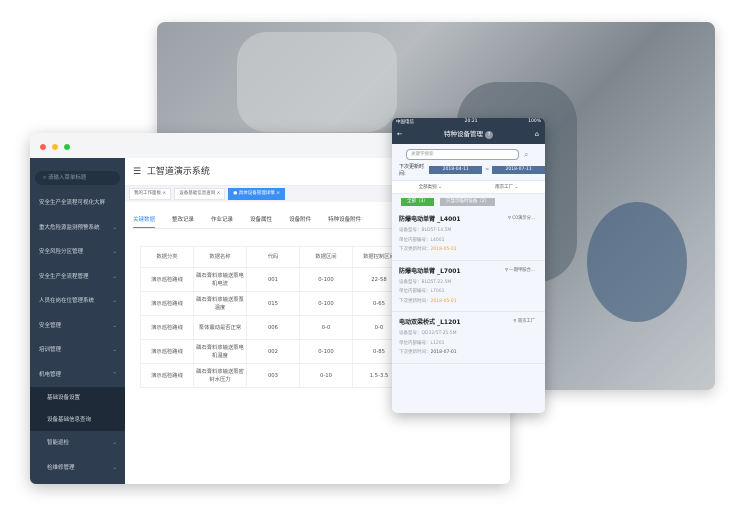  What do you see at coordinates (425, 230) in the screenshot?
I see `equipment-model: 设备型号：BLD5T-14.5M` at bounding box center [425, 230].